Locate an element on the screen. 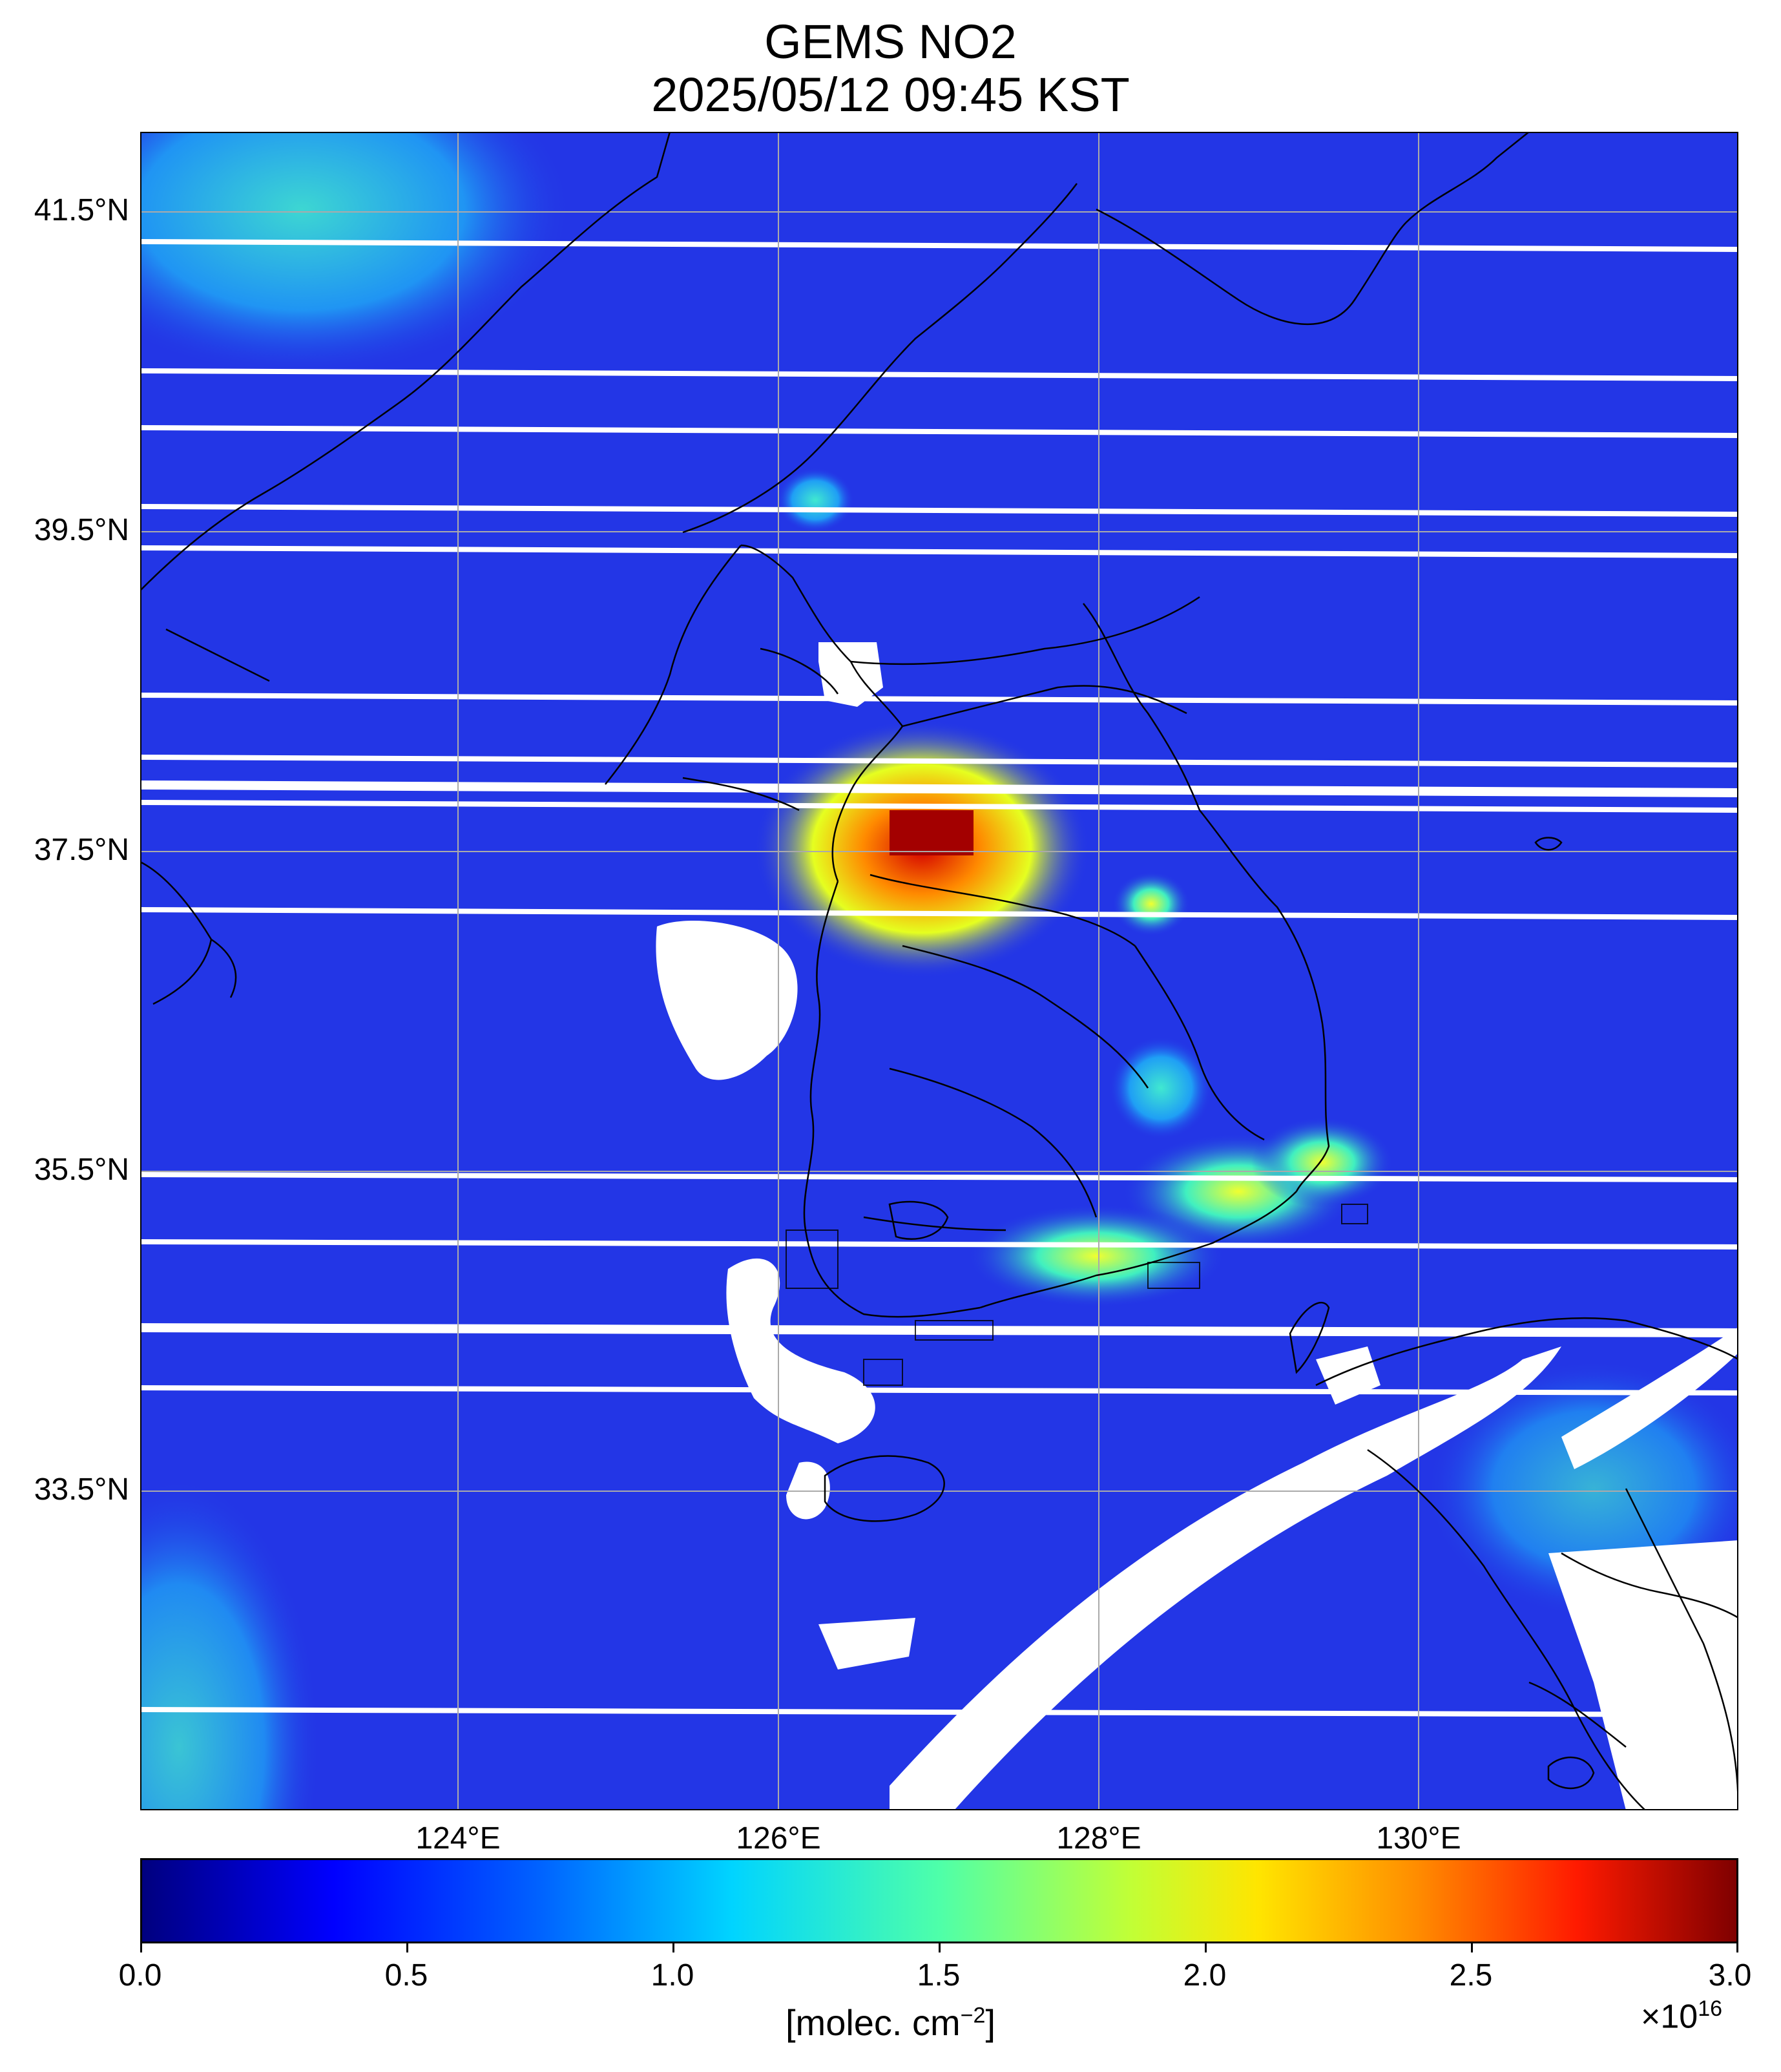 This screenshot has width=1781, height=2072. lon-label-126: 126°E is located at coordinates (778, 1838).